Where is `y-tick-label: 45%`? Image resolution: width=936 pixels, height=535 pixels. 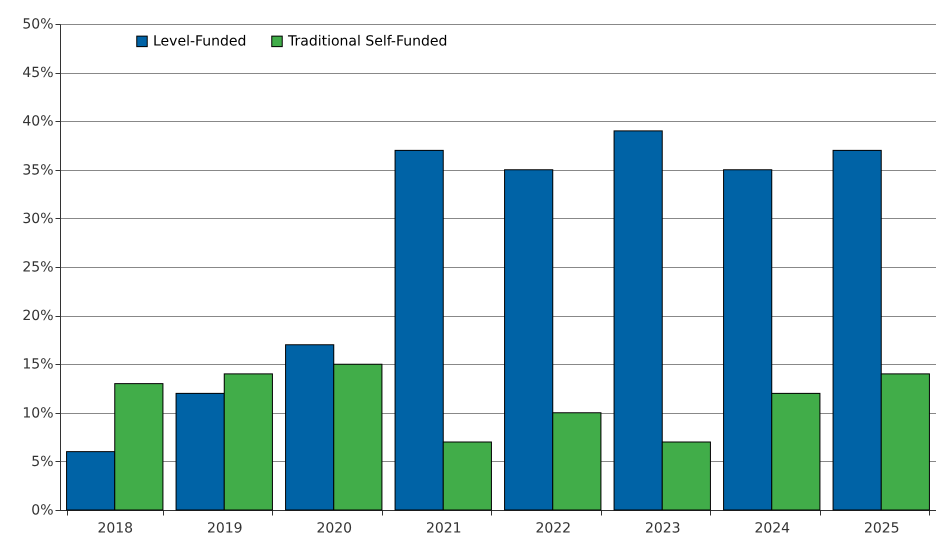
y-tick-label: 45% is located at coordinates (38, 73).